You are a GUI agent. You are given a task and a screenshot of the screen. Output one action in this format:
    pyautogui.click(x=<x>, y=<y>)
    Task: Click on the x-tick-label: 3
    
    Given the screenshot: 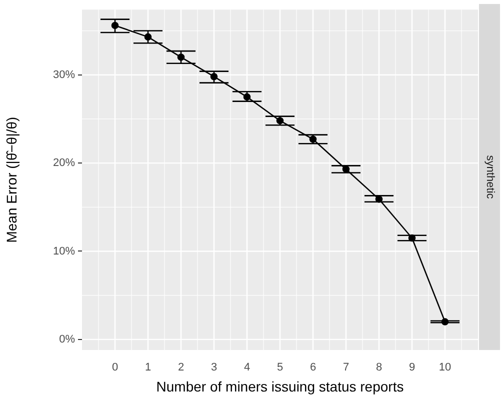 What is the action you would take?
    pyautogui.click(x=214, y=368)
    